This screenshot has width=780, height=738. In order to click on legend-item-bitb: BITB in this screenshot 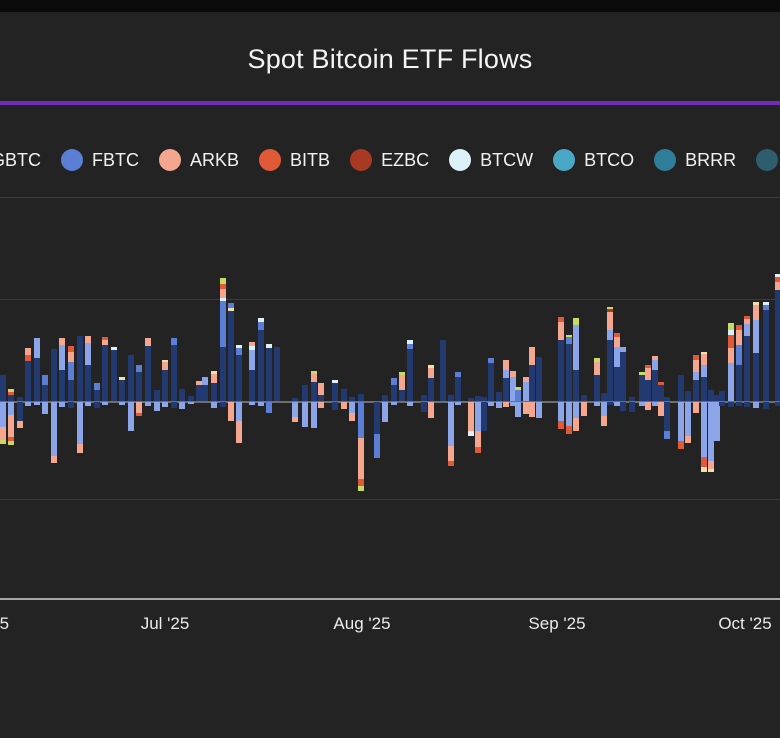, I will do `click(294, 160)`.